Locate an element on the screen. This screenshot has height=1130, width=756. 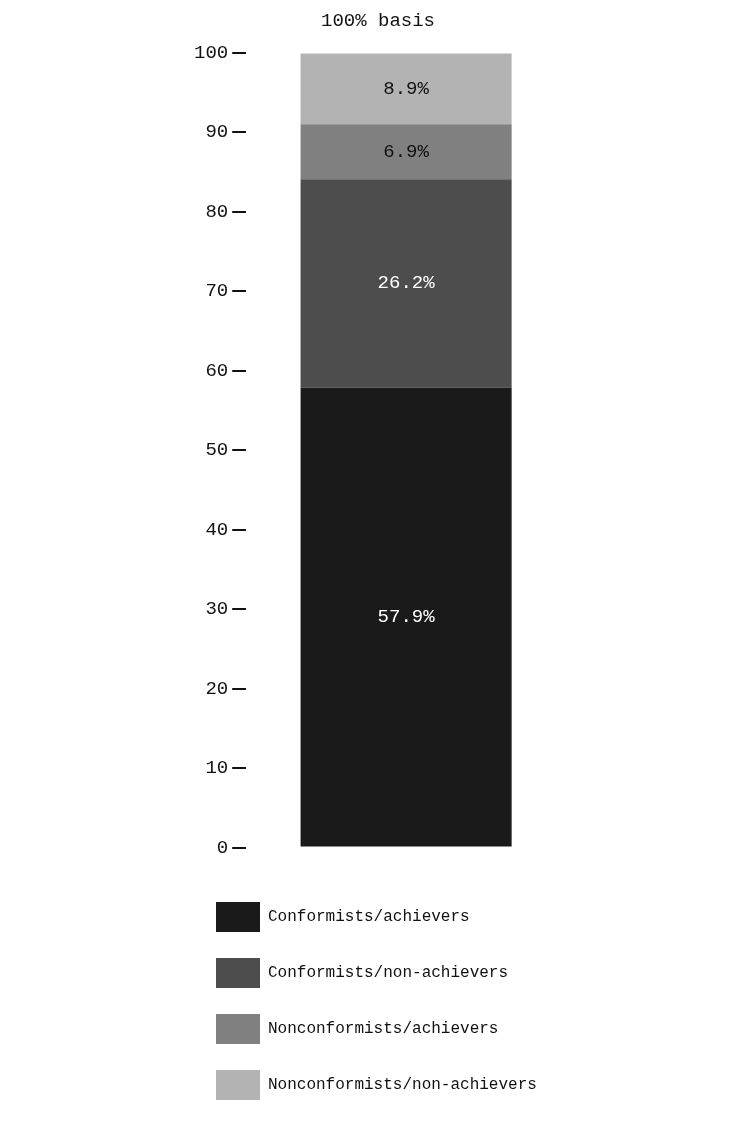
data-label: 57.9% is located at coordinates (406, 617).